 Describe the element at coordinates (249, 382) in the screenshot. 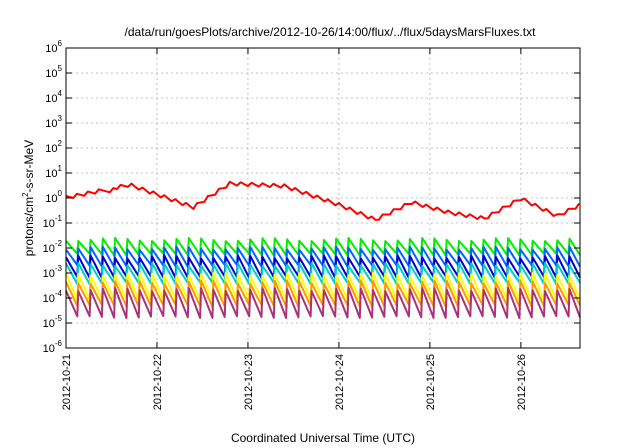

I see `x-tick-label: 2012-10-23` at that location.